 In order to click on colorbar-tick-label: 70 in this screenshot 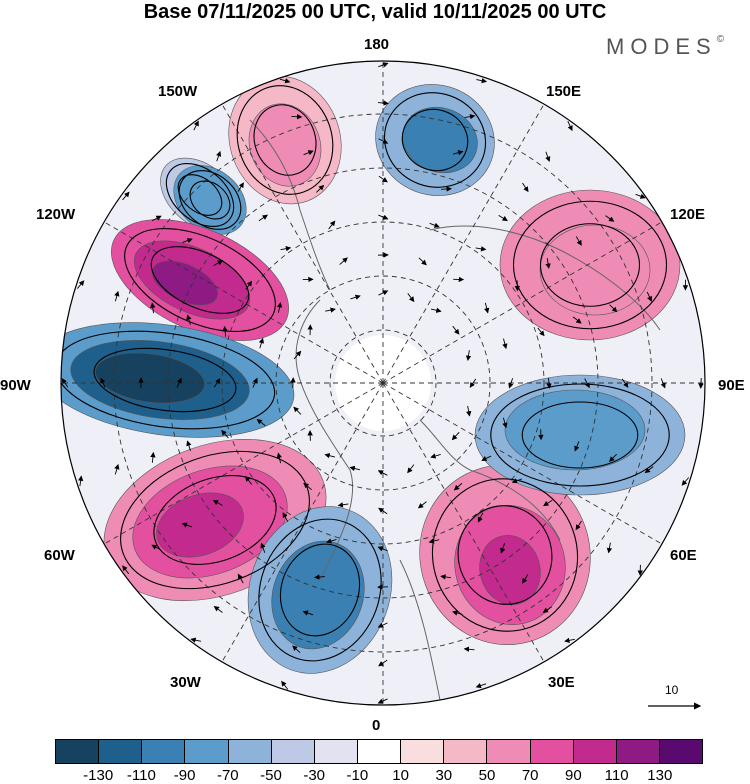, I will do `click(530, 775)`.